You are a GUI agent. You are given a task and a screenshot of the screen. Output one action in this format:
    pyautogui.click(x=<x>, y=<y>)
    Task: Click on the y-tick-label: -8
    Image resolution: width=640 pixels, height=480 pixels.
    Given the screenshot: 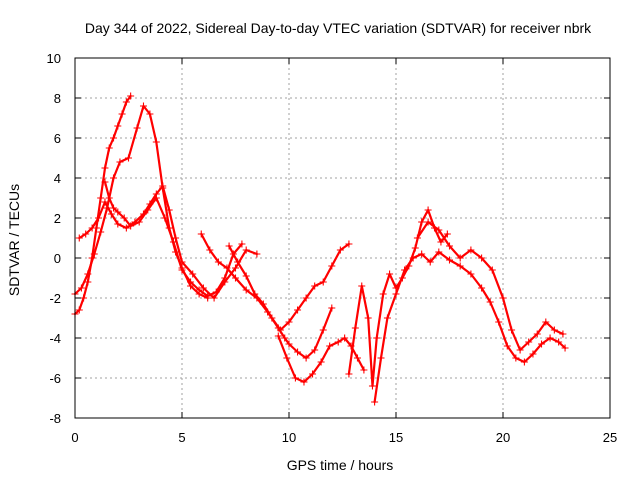 What is the action you would take?
    pyautogui.click(x=55, y=418)
    